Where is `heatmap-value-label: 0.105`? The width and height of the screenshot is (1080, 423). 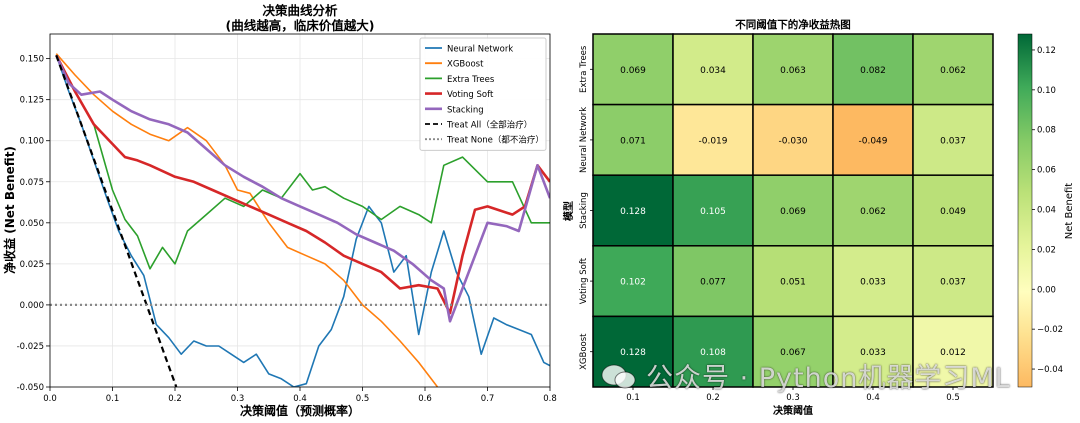
heatmap-value-label: 0.105 is located at coordinates (713, 212).